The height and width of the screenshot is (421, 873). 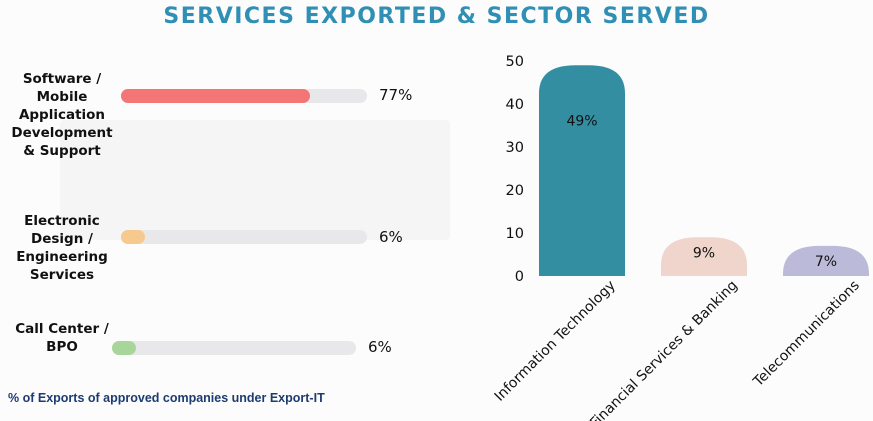 I want to click on service-label-line: Design /, so click(x=62, y=239).